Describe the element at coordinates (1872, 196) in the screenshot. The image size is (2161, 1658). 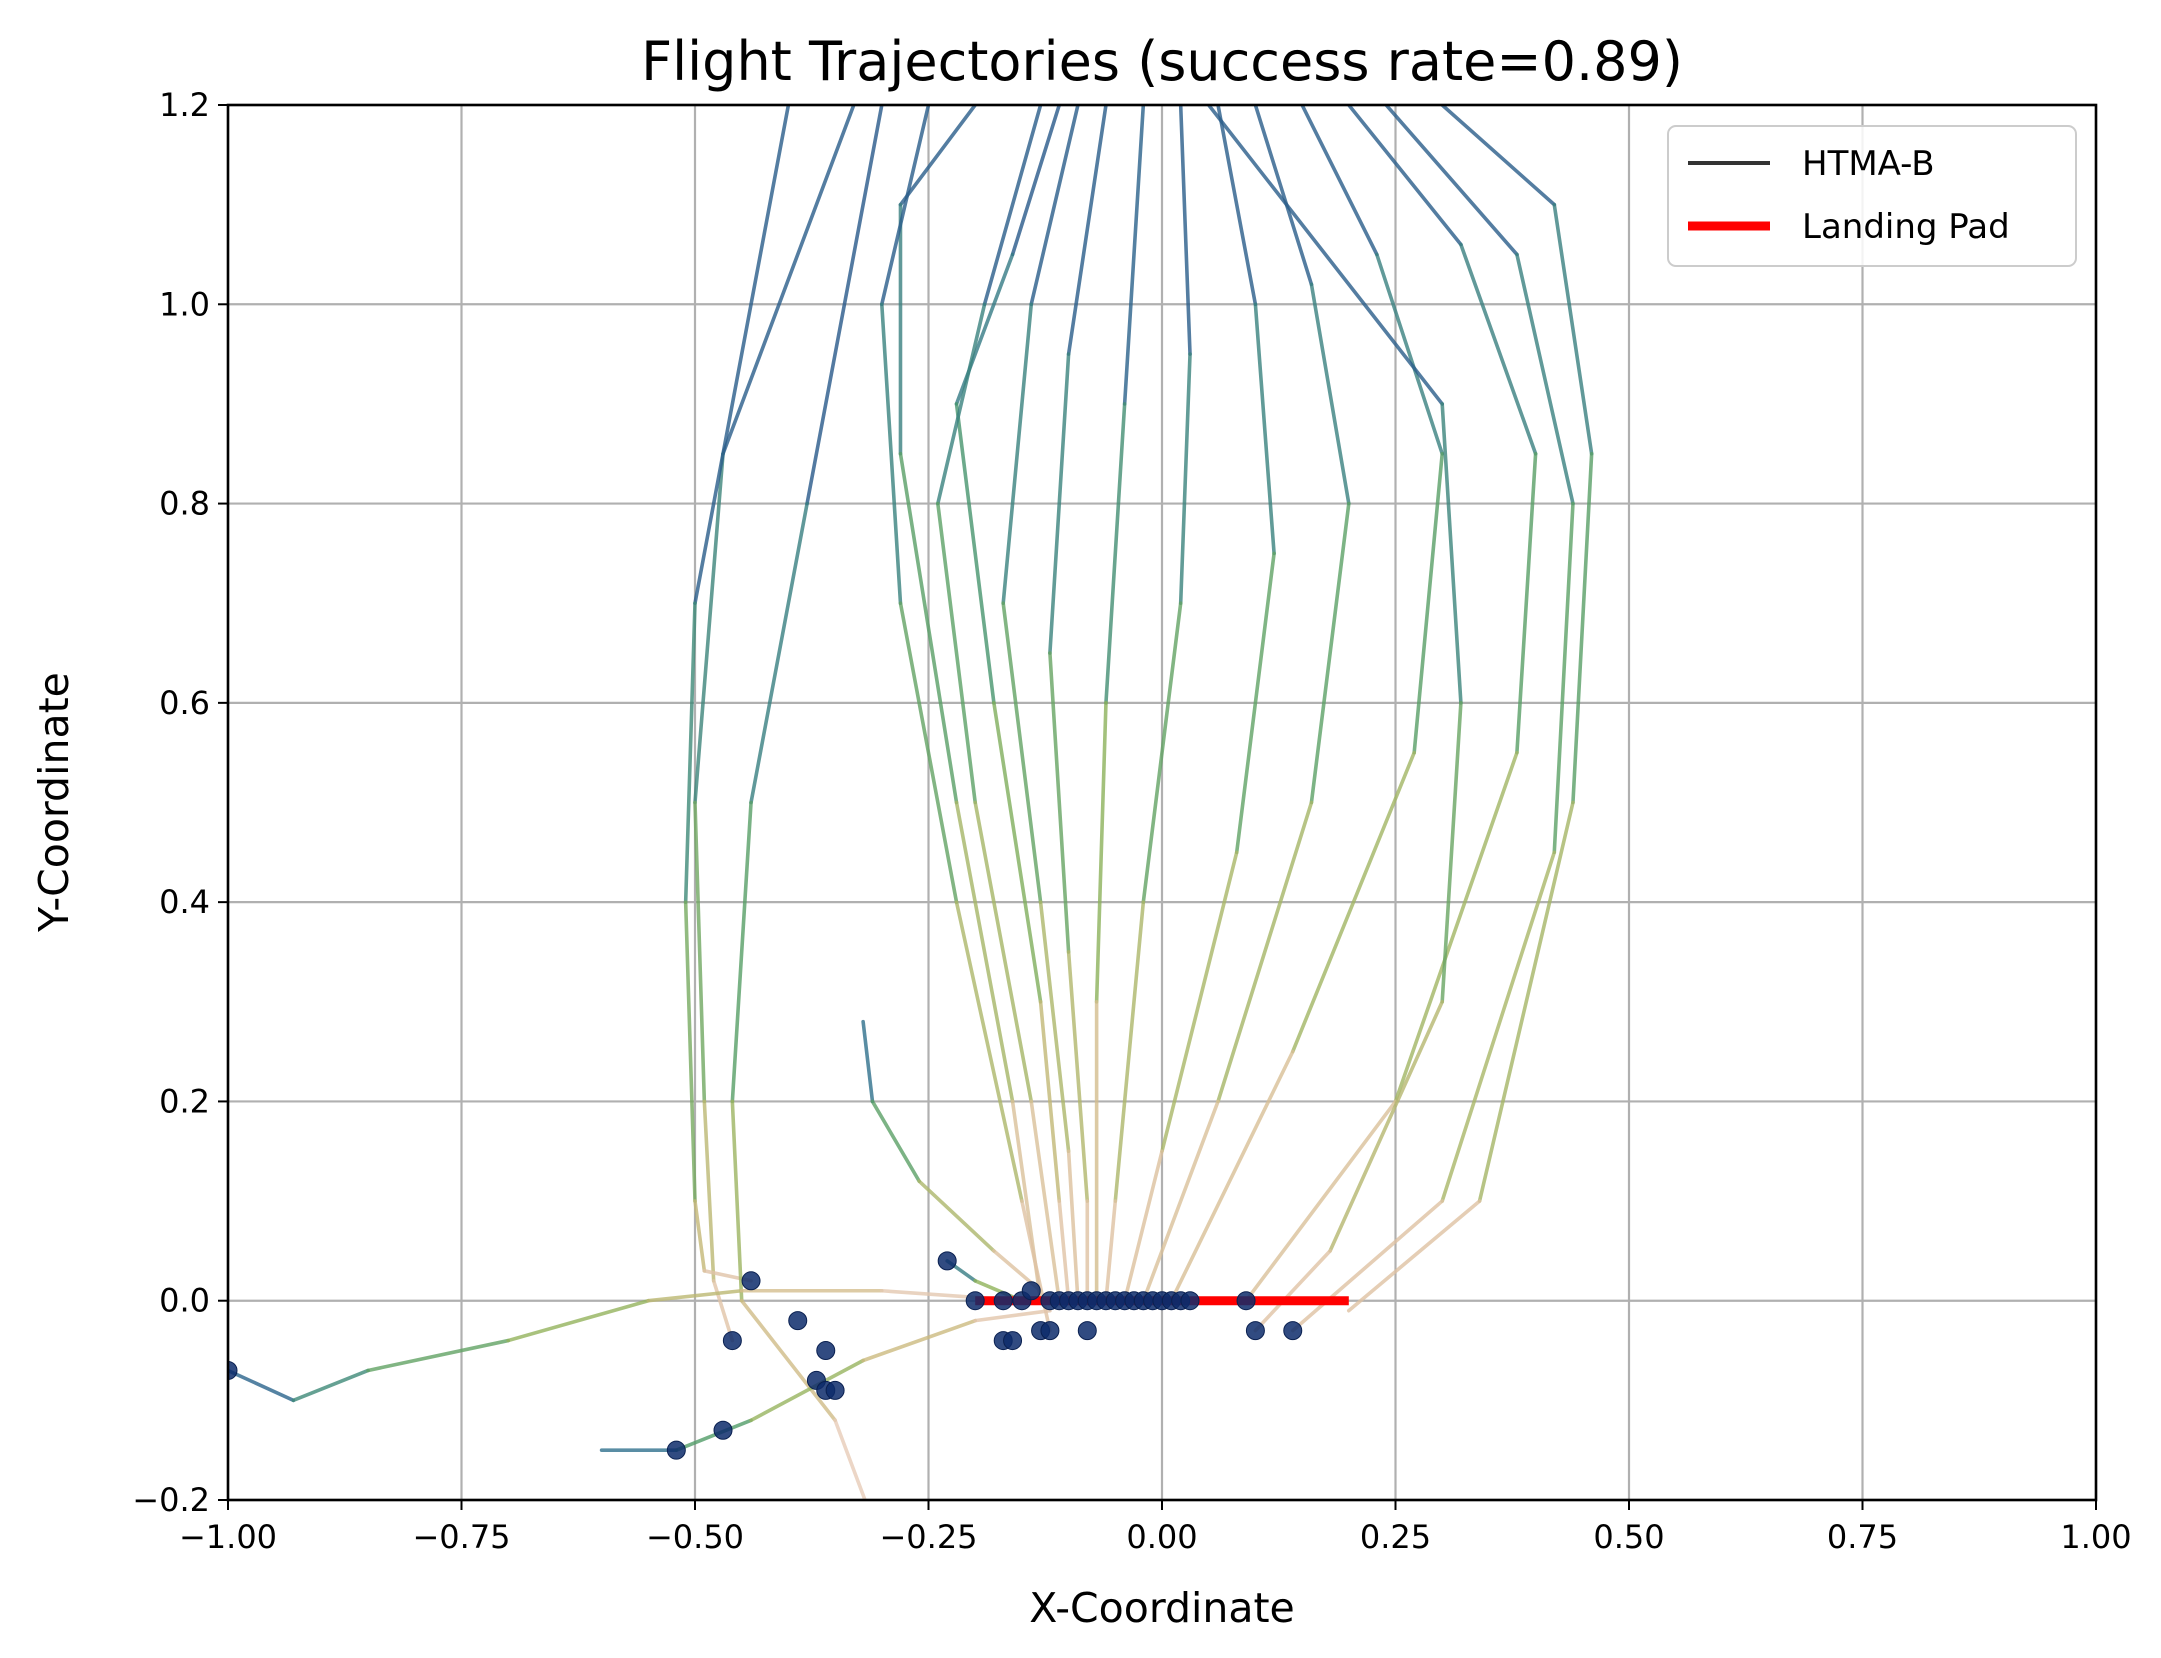
I see `legend: HTMA-B Landing Pad` at that location.